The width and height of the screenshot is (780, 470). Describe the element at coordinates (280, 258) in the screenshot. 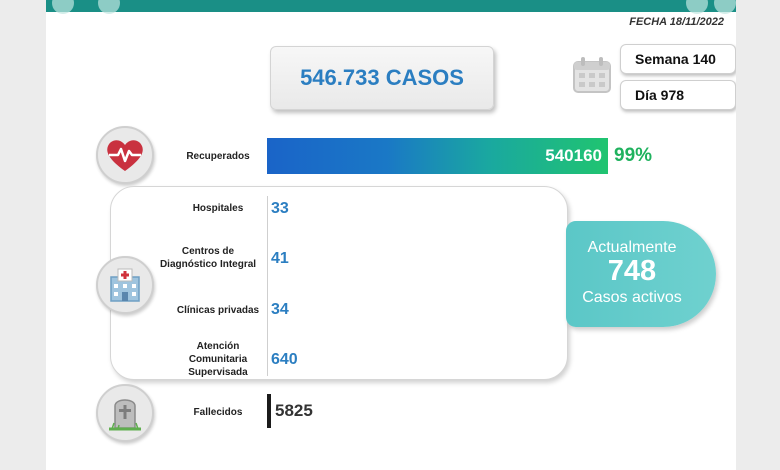

I see `cdi-value: 41` at that location.